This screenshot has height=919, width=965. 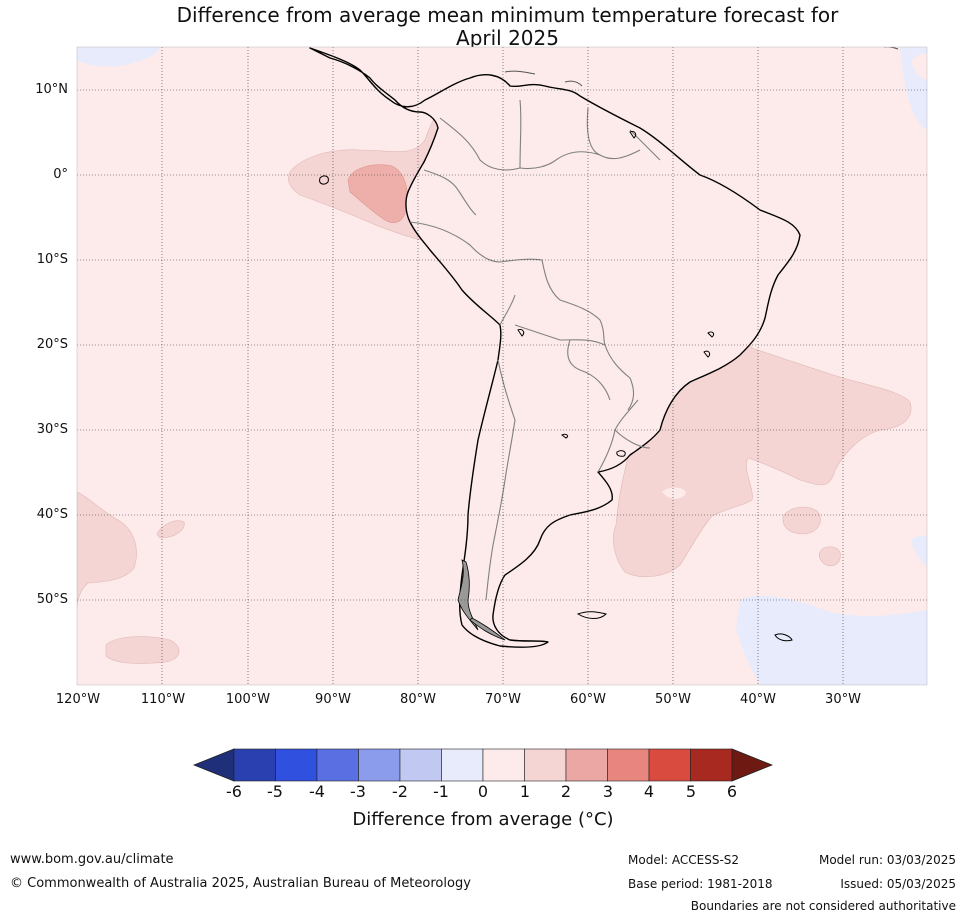 I want to click on lon-label-50w: 50°W, so click(x=673, y=699).